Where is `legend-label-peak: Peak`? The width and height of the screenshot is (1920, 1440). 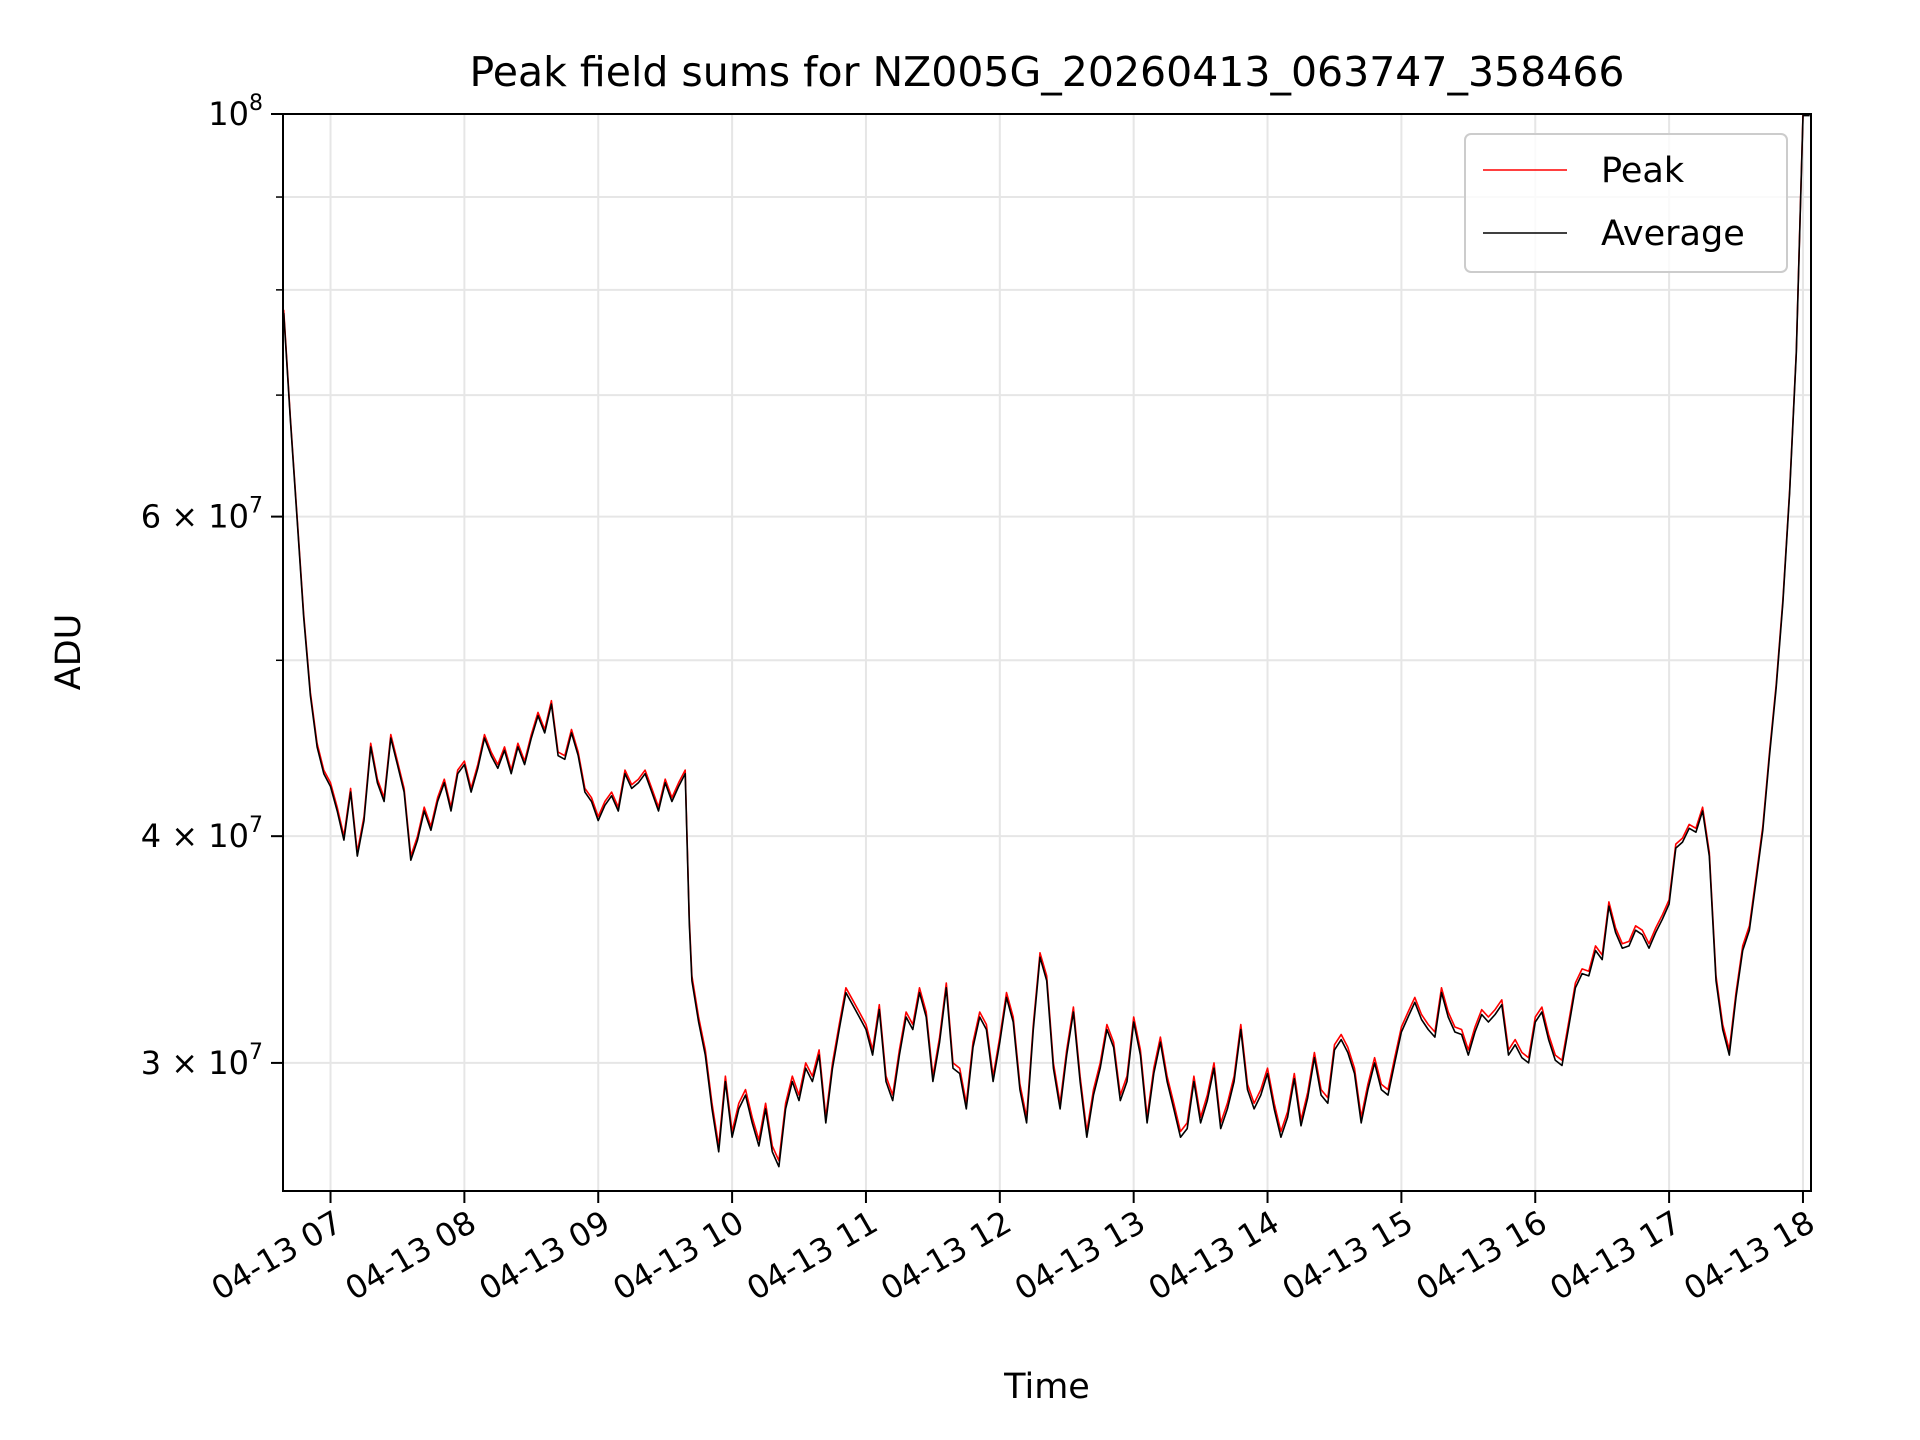
legend-label-peak: Peak is located at coordinates (1643, 171).